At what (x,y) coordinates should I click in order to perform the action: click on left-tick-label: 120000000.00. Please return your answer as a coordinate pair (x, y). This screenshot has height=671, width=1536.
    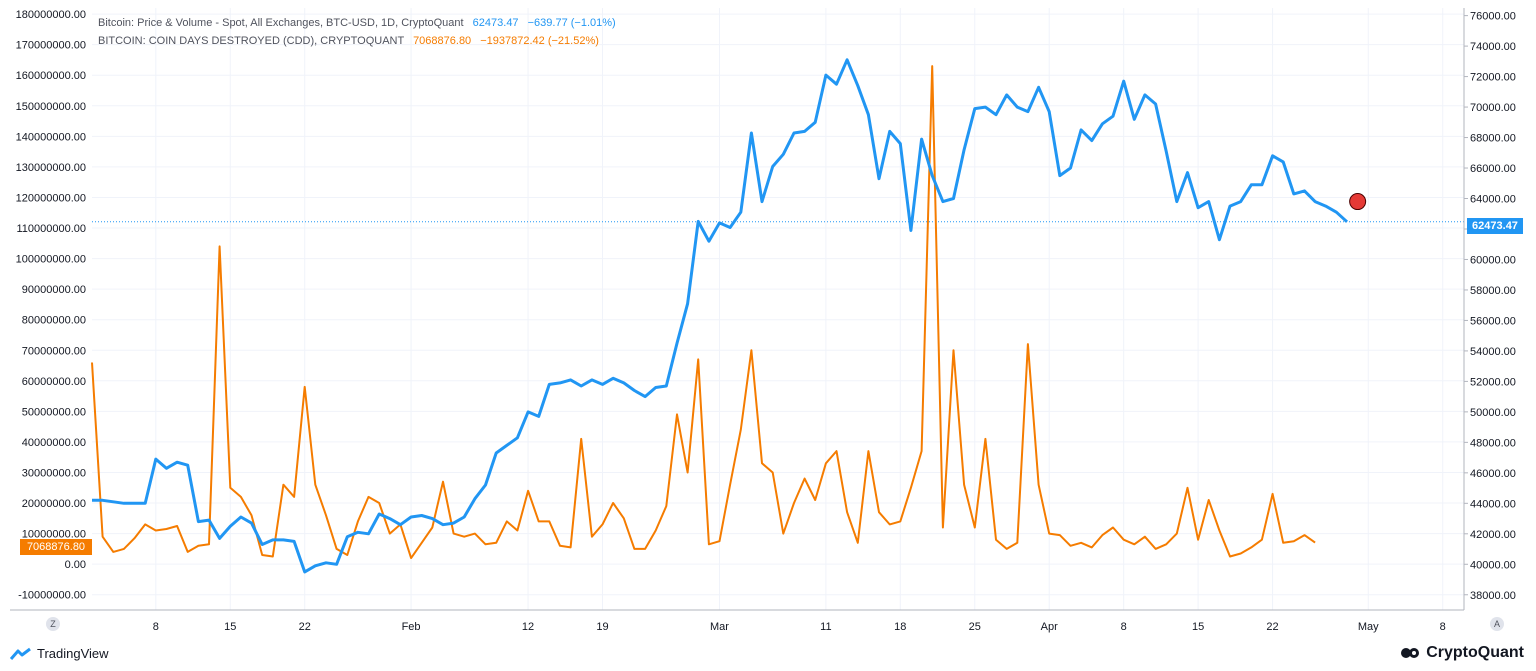
    Looking at the image, I should click on (51, 198).